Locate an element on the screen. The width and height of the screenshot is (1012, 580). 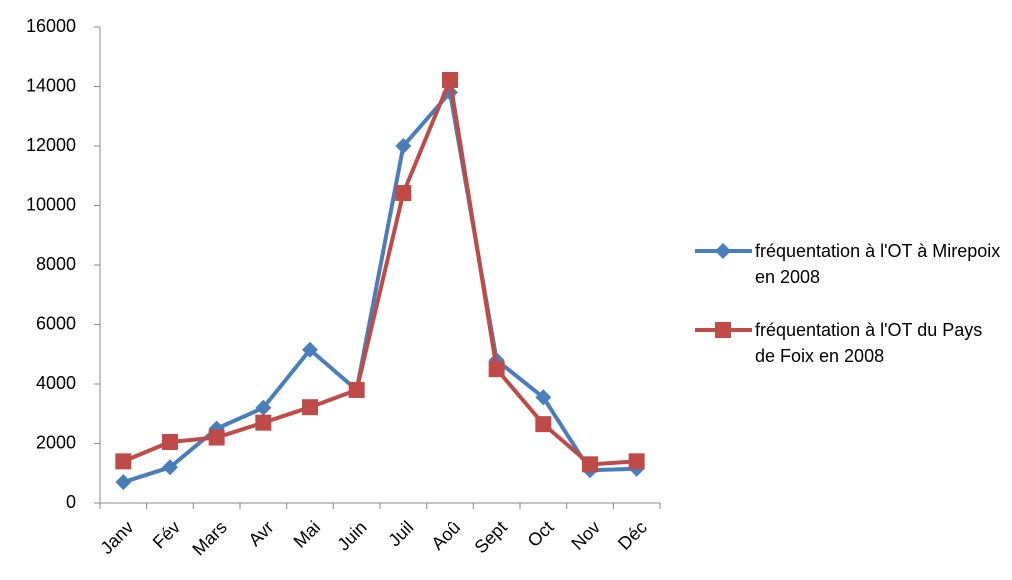
y-tick-label: 6000 is located at coordinates (56, 323).